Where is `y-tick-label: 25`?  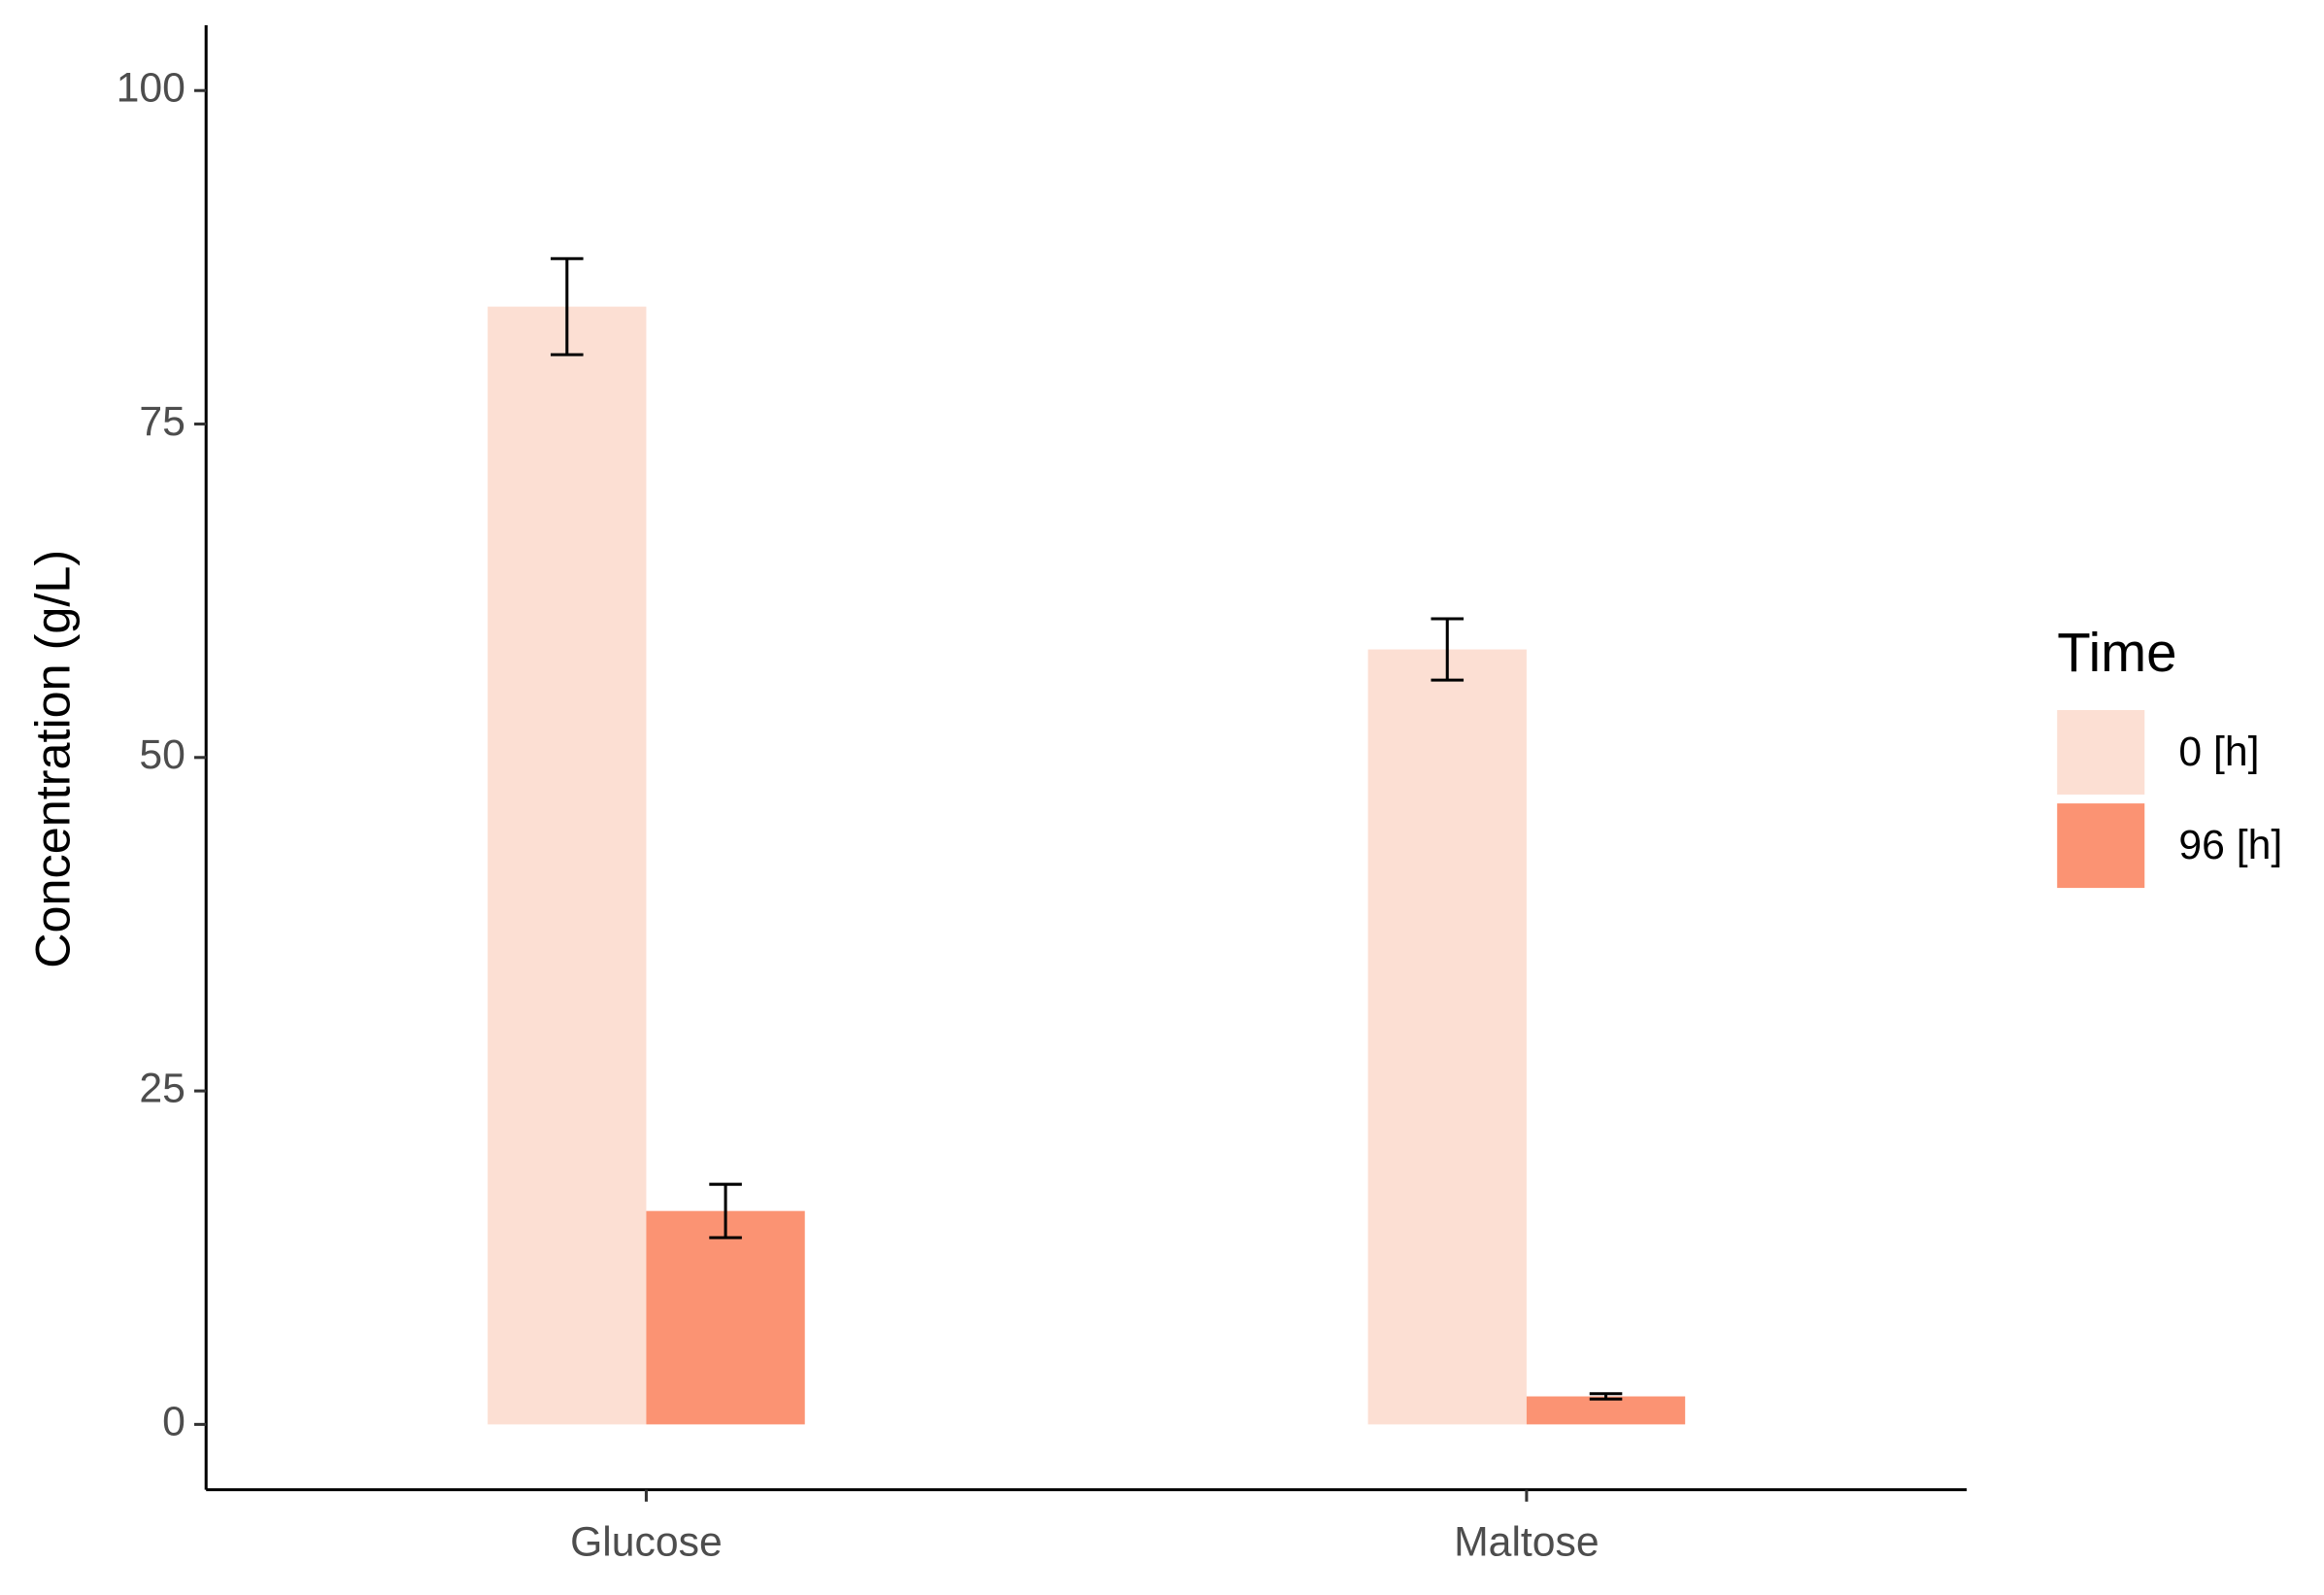 y-tick-label: 25 is located at coordinates (162, 1088).